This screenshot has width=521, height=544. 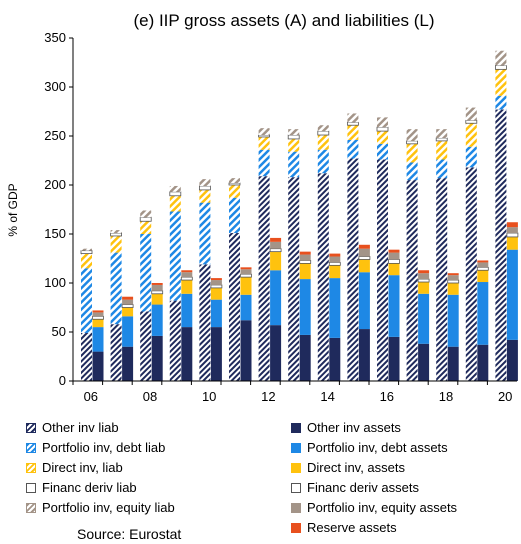 I want to click on legend-item: Direct inv, liab, so click(x=158, y=467).